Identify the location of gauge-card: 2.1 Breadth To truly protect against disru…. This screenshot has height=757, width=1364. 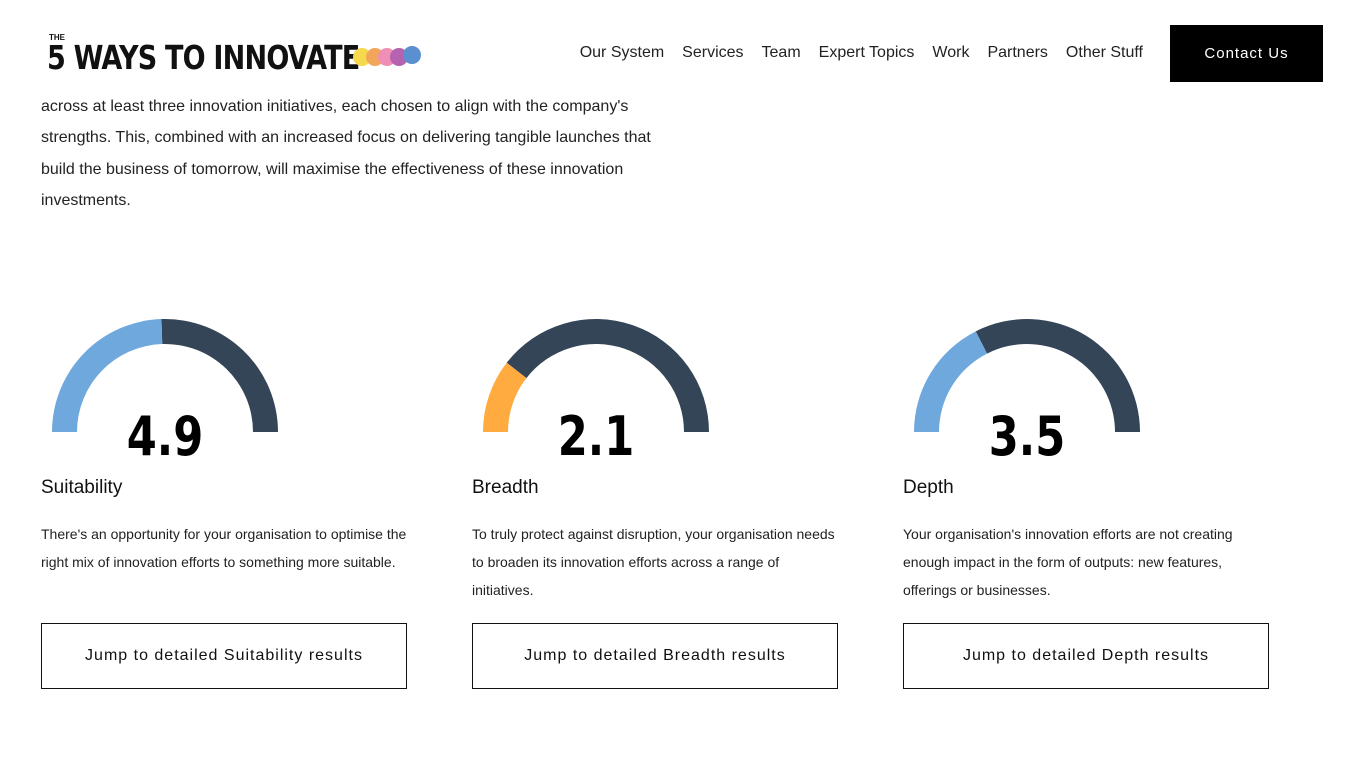
(655, 499).